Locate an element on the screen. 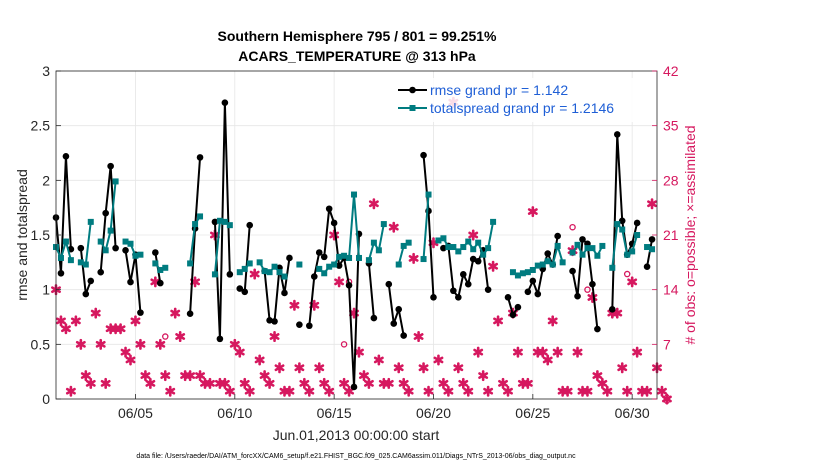  legend-box is located at coordinates (524, 100).